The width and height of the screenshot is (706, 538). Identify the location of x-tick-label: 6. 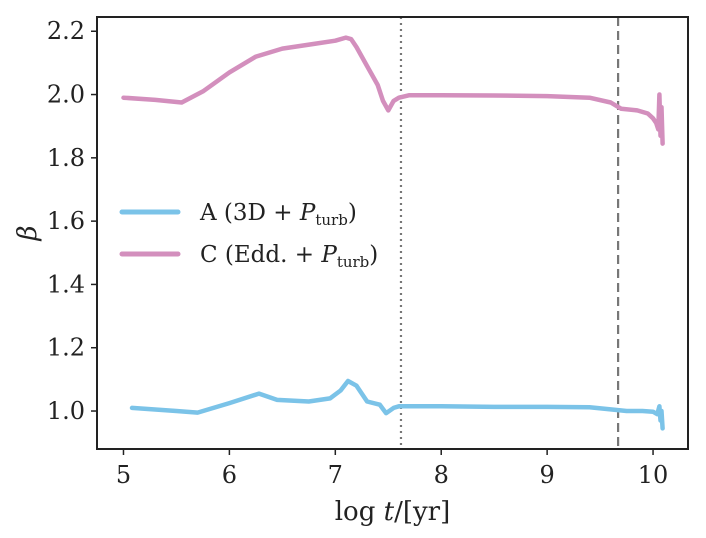
(229, 475).